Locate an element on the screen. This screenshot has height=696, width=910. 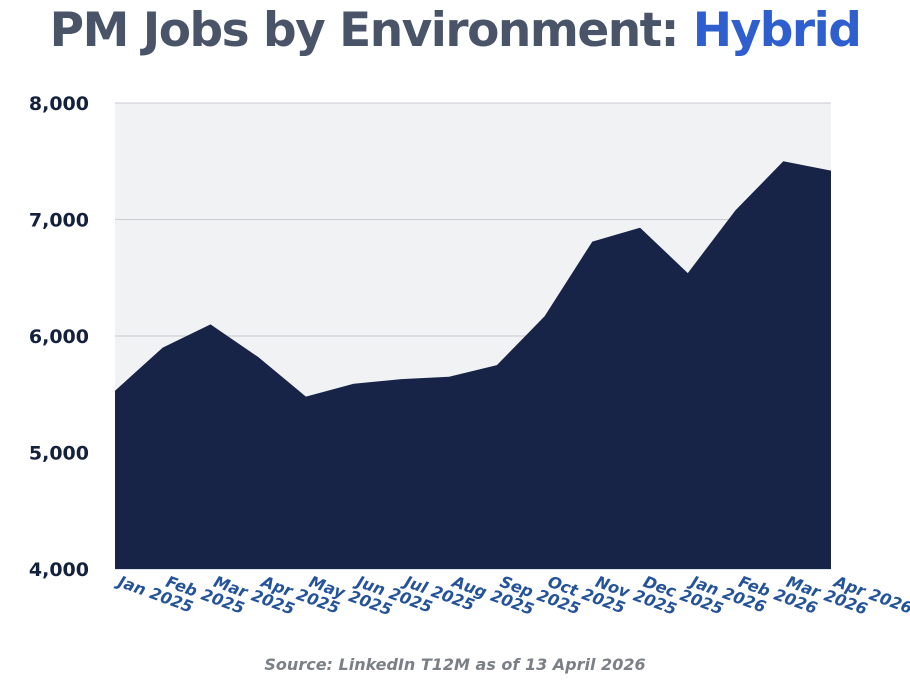
y-tick-label: 5,000 is located at coordinates (59, 454).